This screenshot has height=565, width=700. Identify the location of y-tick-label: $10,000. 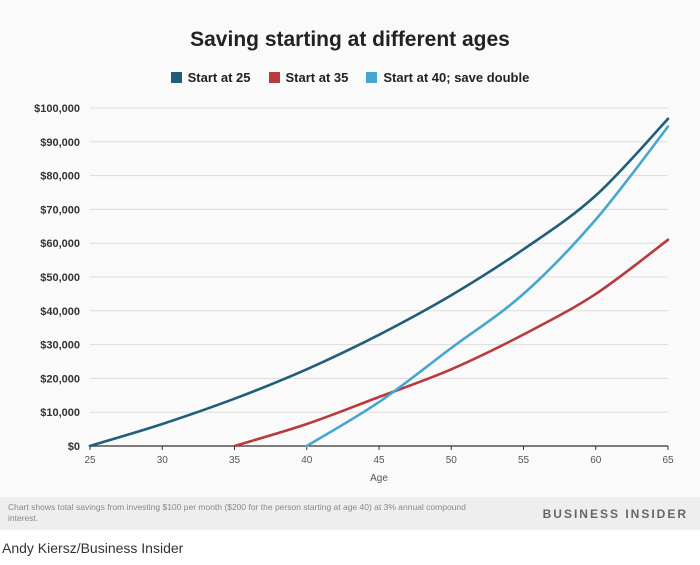
(60, 413).